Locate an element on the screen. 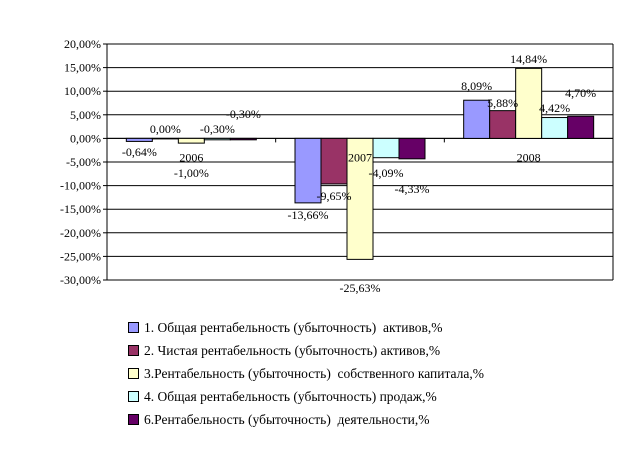  y-tick-label: -5,00% is located at coordinates (83, 162).